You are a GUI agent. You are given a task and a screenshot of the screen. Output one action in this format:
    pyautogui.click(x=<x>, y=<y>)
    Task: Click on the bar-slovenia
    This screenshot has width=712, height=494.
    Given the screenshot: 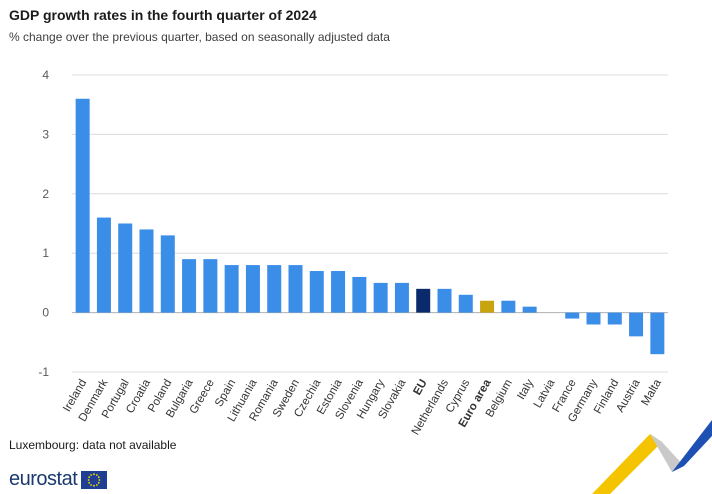 What is the action you would take?
    pyautogui.click(x=359, y=294)
    